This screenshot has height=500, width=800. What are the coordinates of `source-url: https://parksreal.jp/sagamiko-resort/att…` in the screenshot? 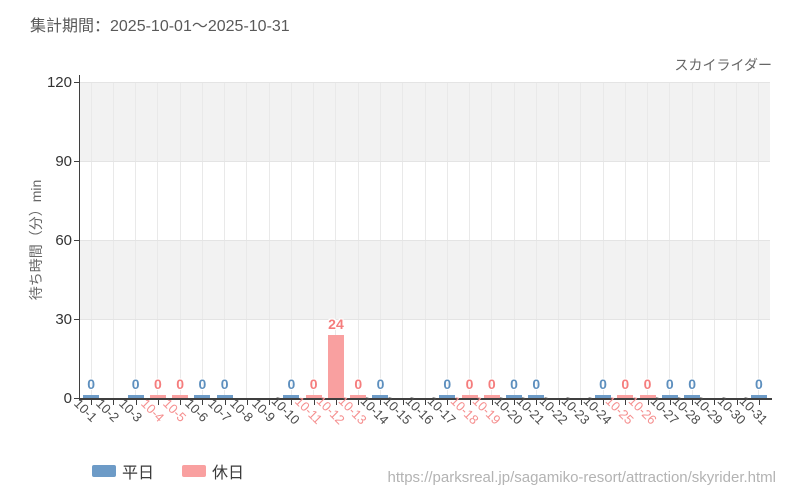 It's located at (581, 477).